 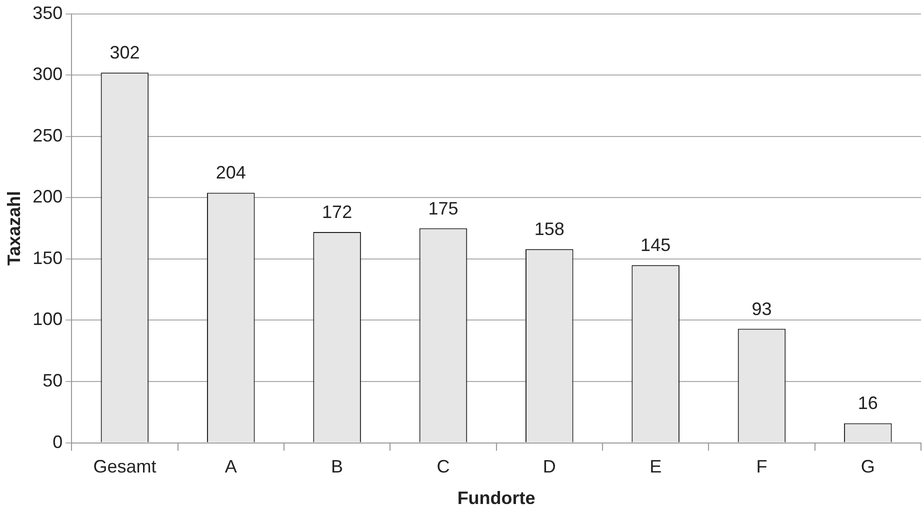 I want to click on data-label: 172, so click(x=337, y=212).